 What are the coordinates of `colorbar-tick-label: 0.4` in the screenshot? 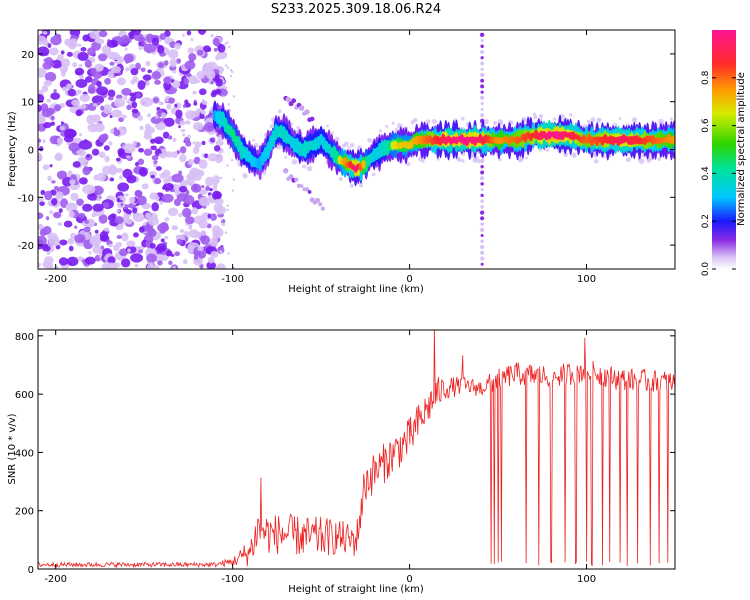 It's located at (706, 173).